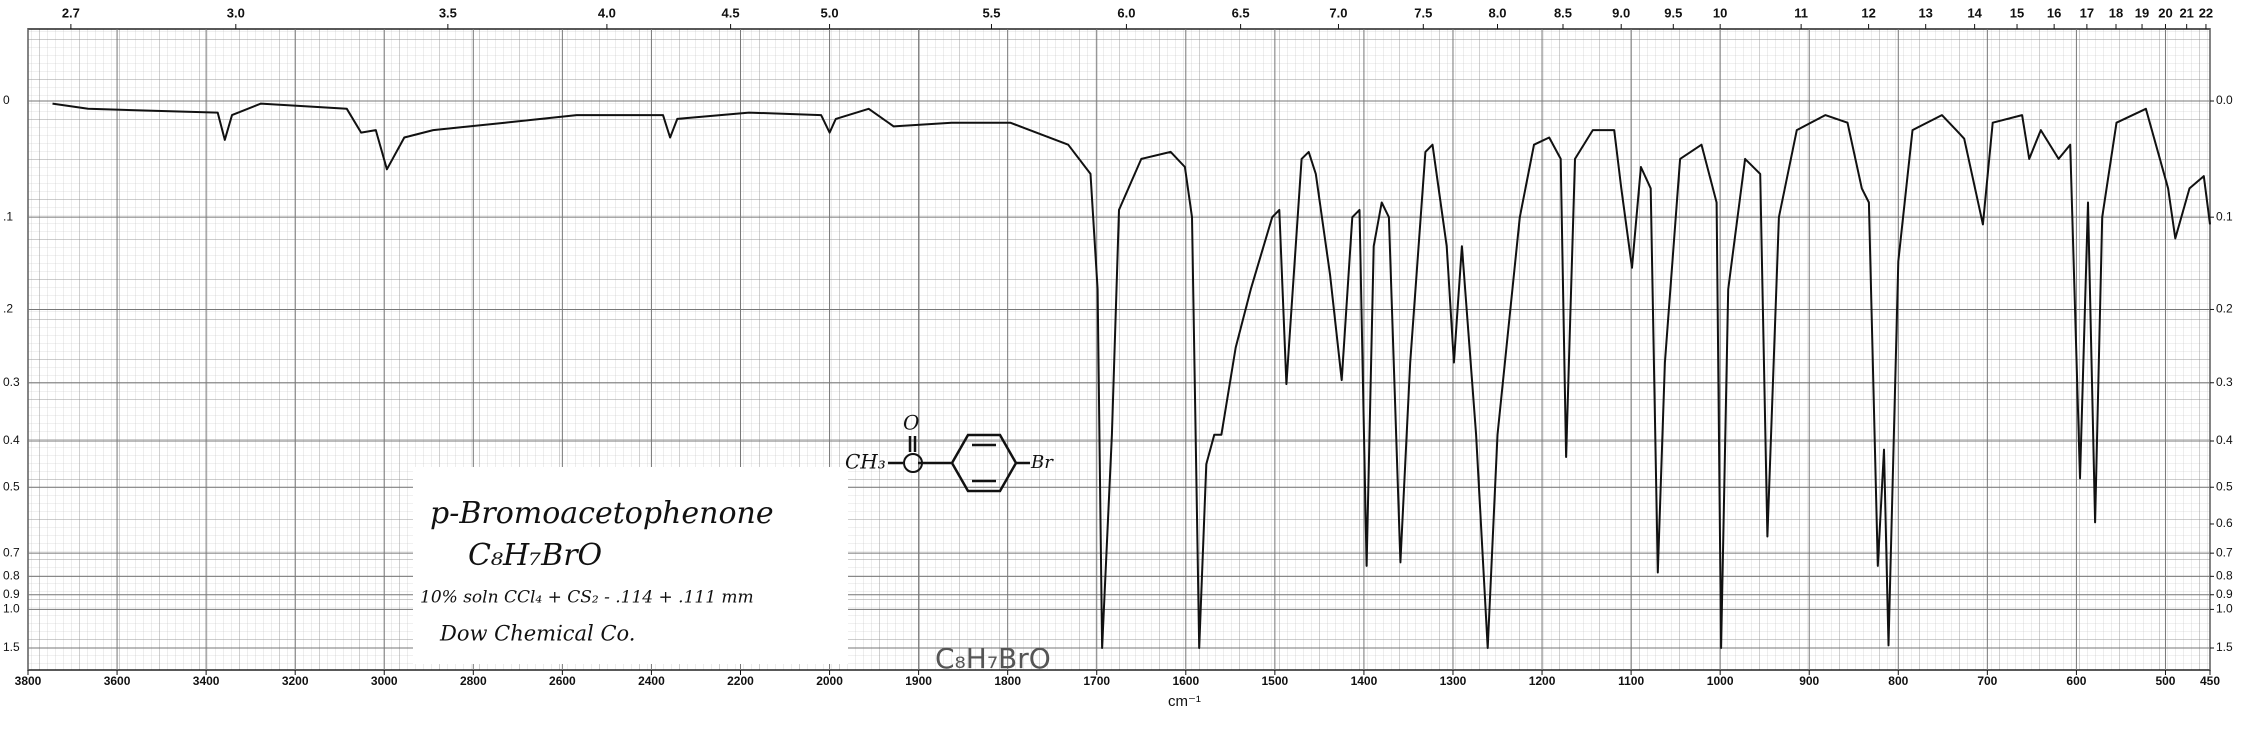 This screenshot has height=749, width=2248. Describe the element at coordinates (918, 681) in the screenshot. I see `x-tick-label: 1900` at that location.